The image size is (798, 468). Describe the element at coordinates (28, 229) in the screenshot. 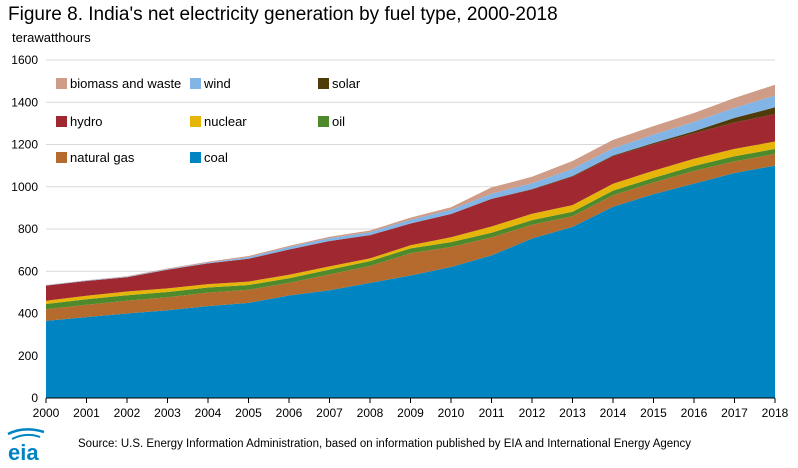

I see `y-tick-label: 800` at that location.